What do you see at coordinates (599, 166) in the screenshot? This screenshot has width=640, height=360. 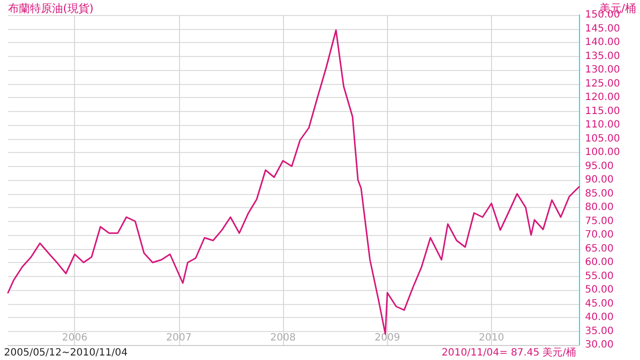 I see `y-tick-label: 95.00` at bounding box center [599, 166].